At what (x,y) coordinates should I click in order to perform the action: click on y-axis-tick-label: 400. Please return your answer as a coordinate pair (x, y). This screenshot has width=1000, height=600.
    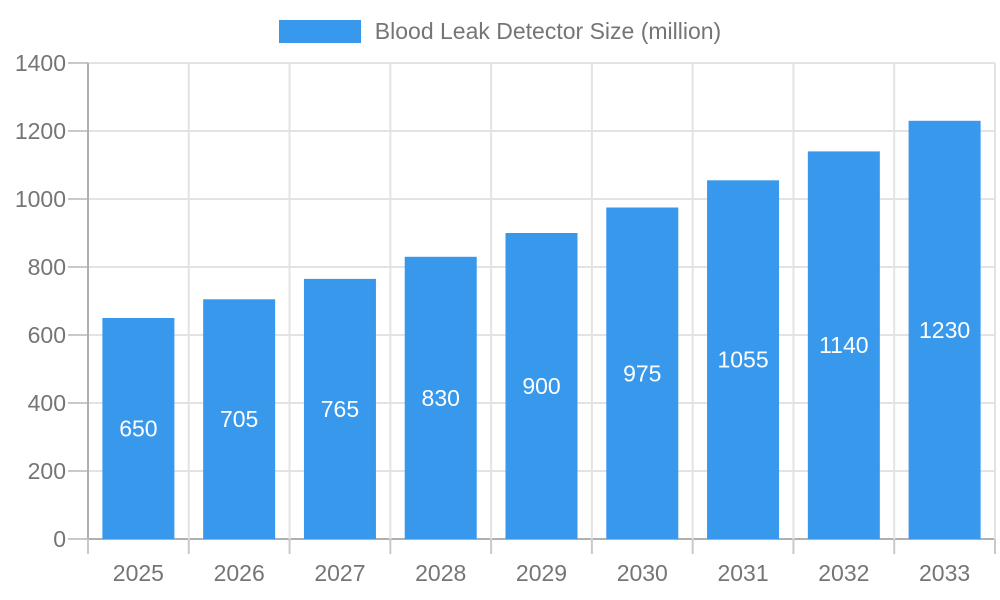
    Looking at the image, I should click on (47, 403).